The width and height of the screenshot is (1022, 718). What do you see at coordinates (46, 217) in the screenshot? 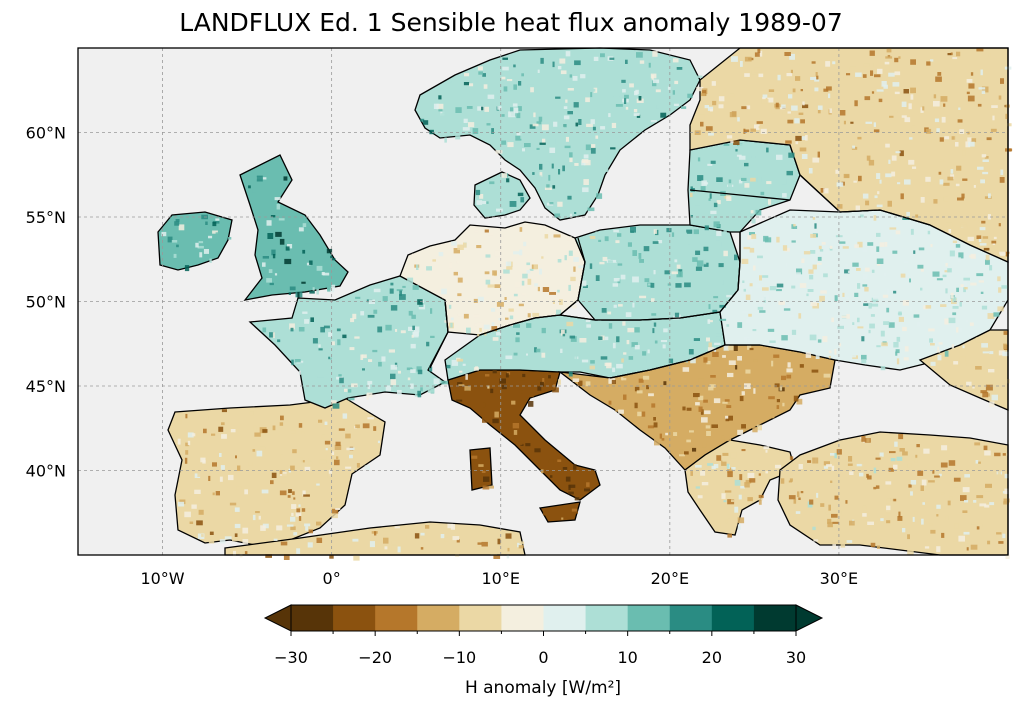
I see `lat-tick-label: 55°N` at bounding box center [46, 217].